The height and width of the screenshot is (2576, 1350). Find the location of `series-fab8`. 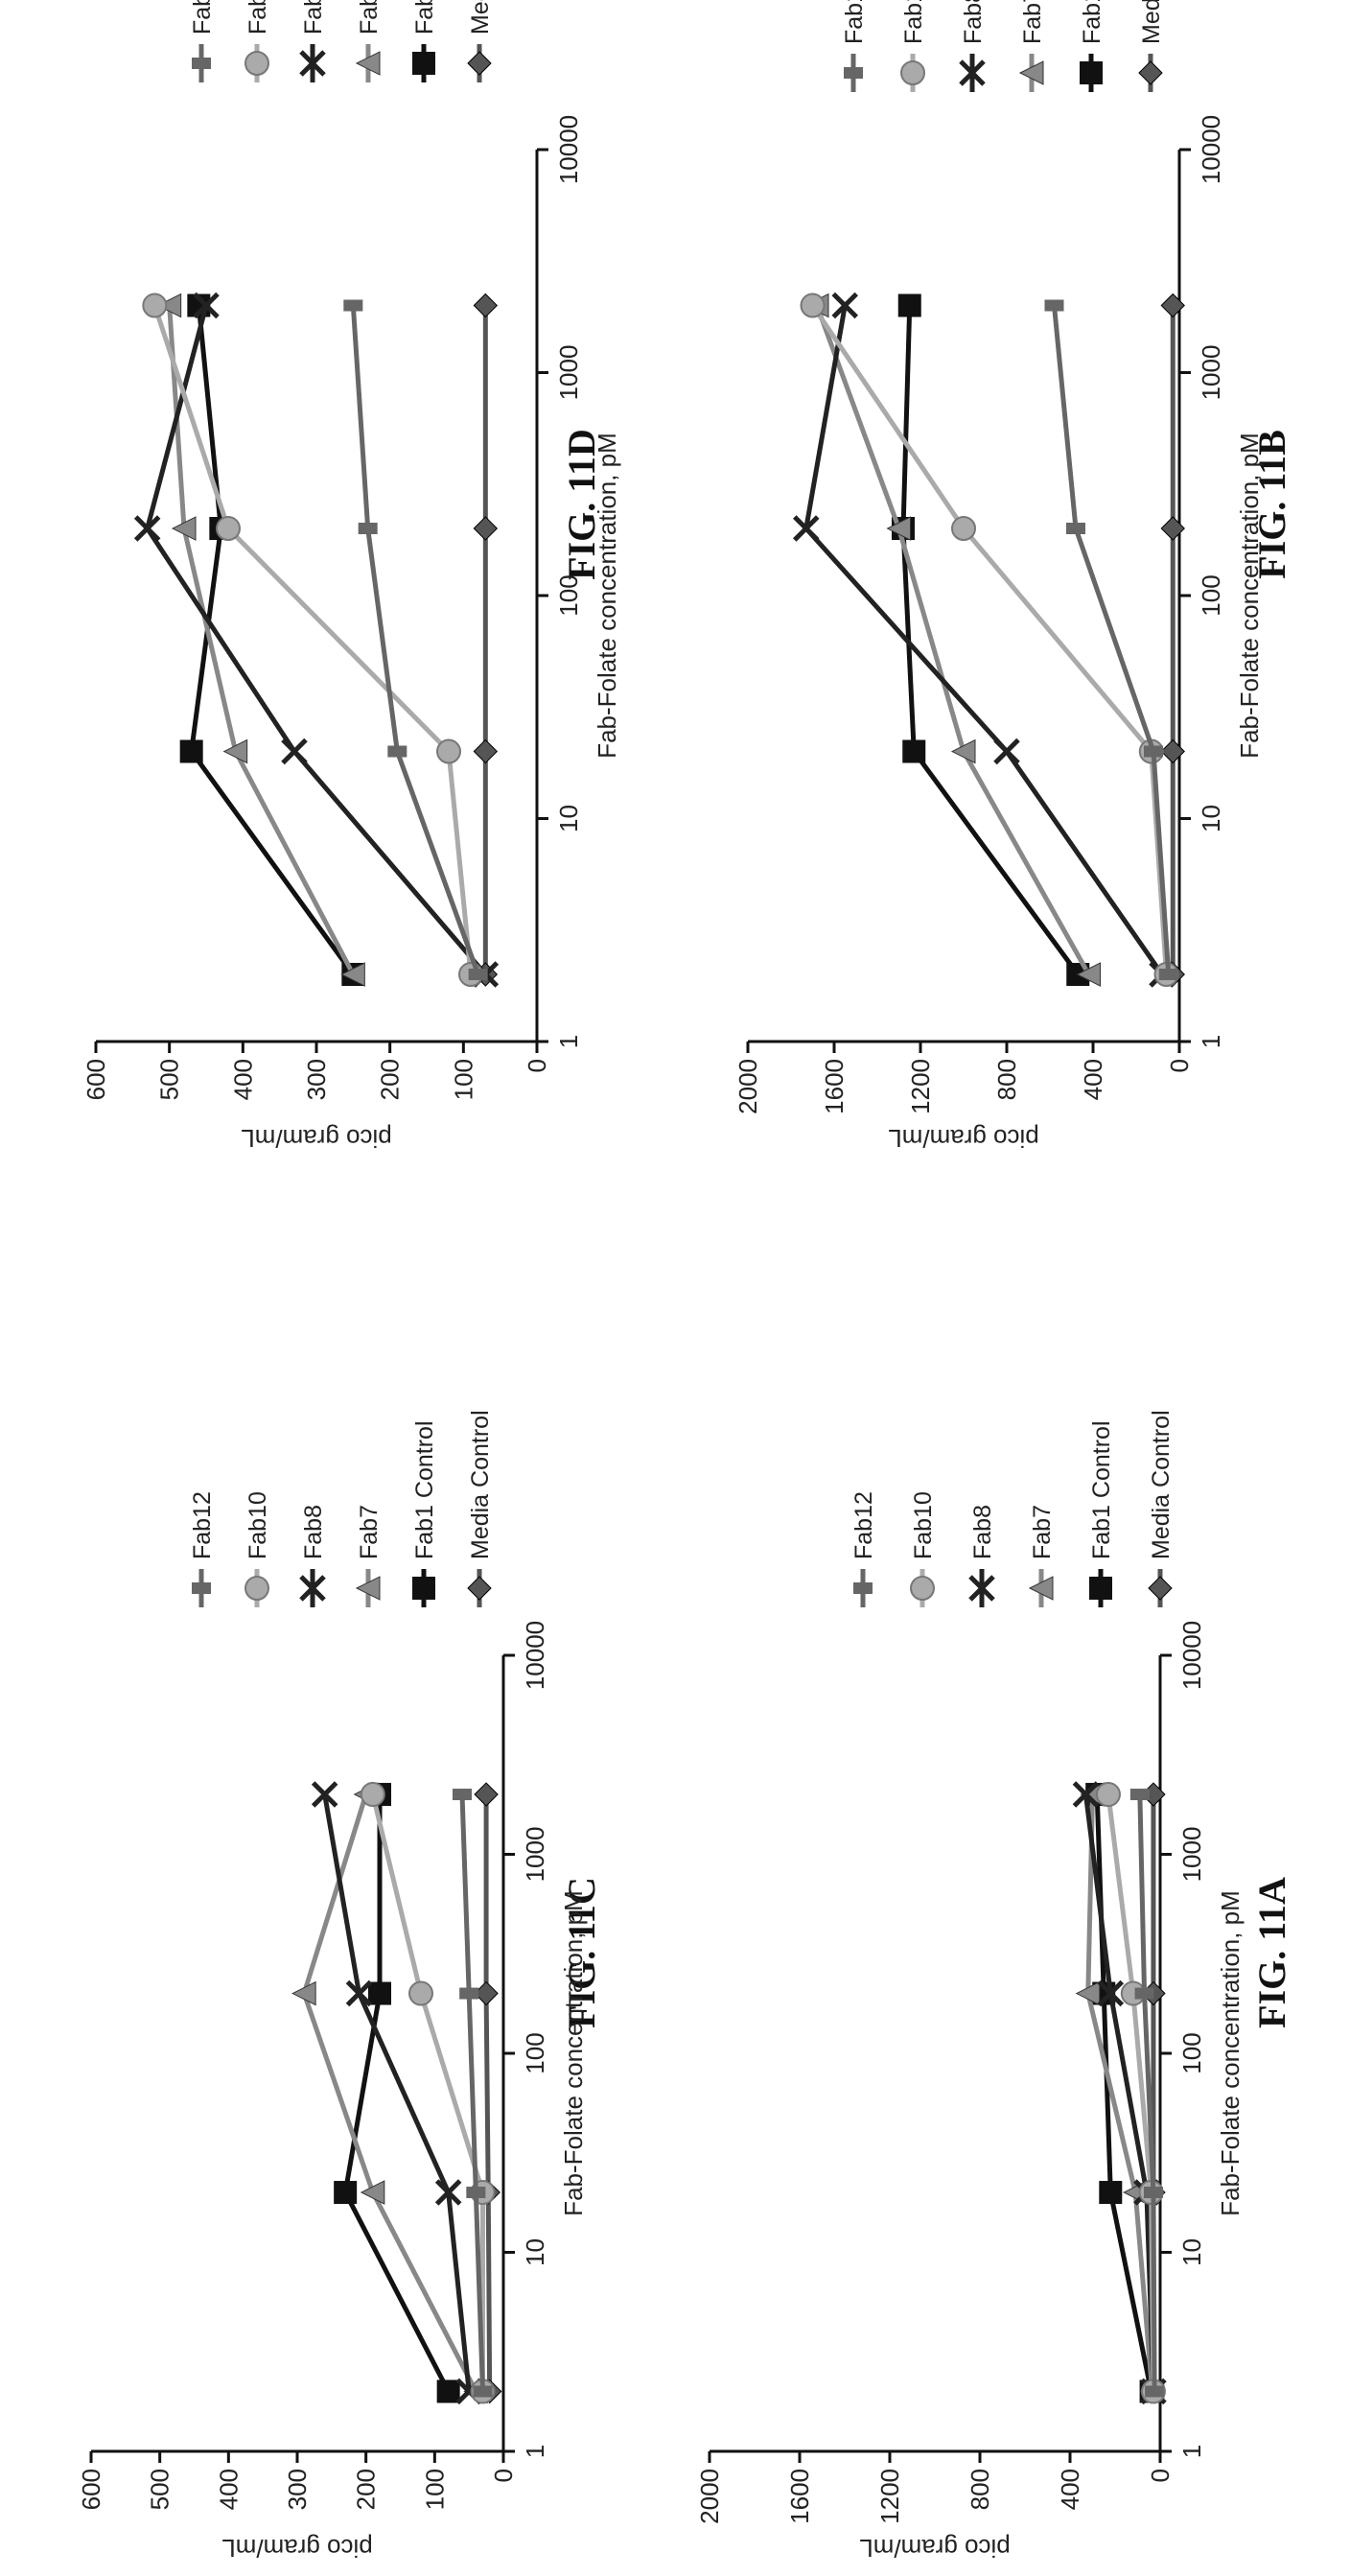

series-fab8 is located at coordinates (396, 2093).